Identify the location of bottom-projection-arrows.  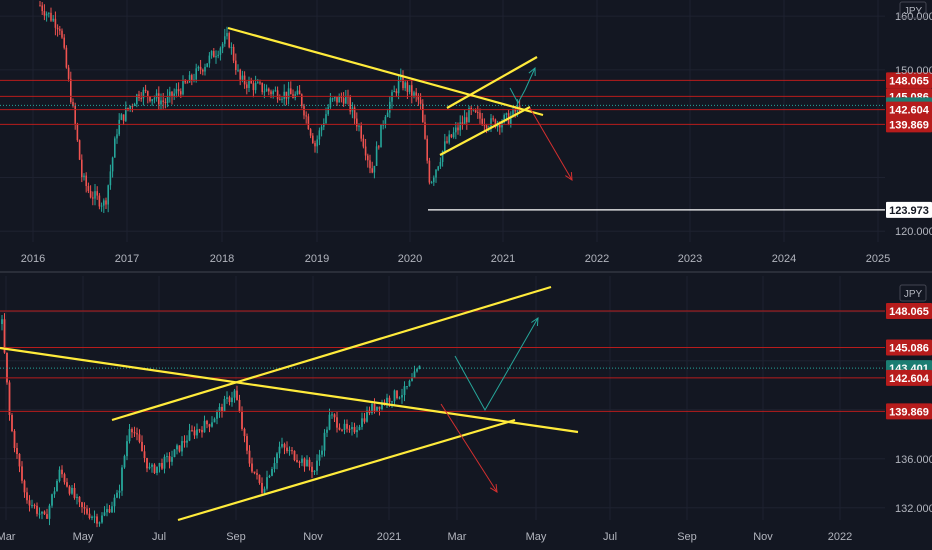
(489, 405).